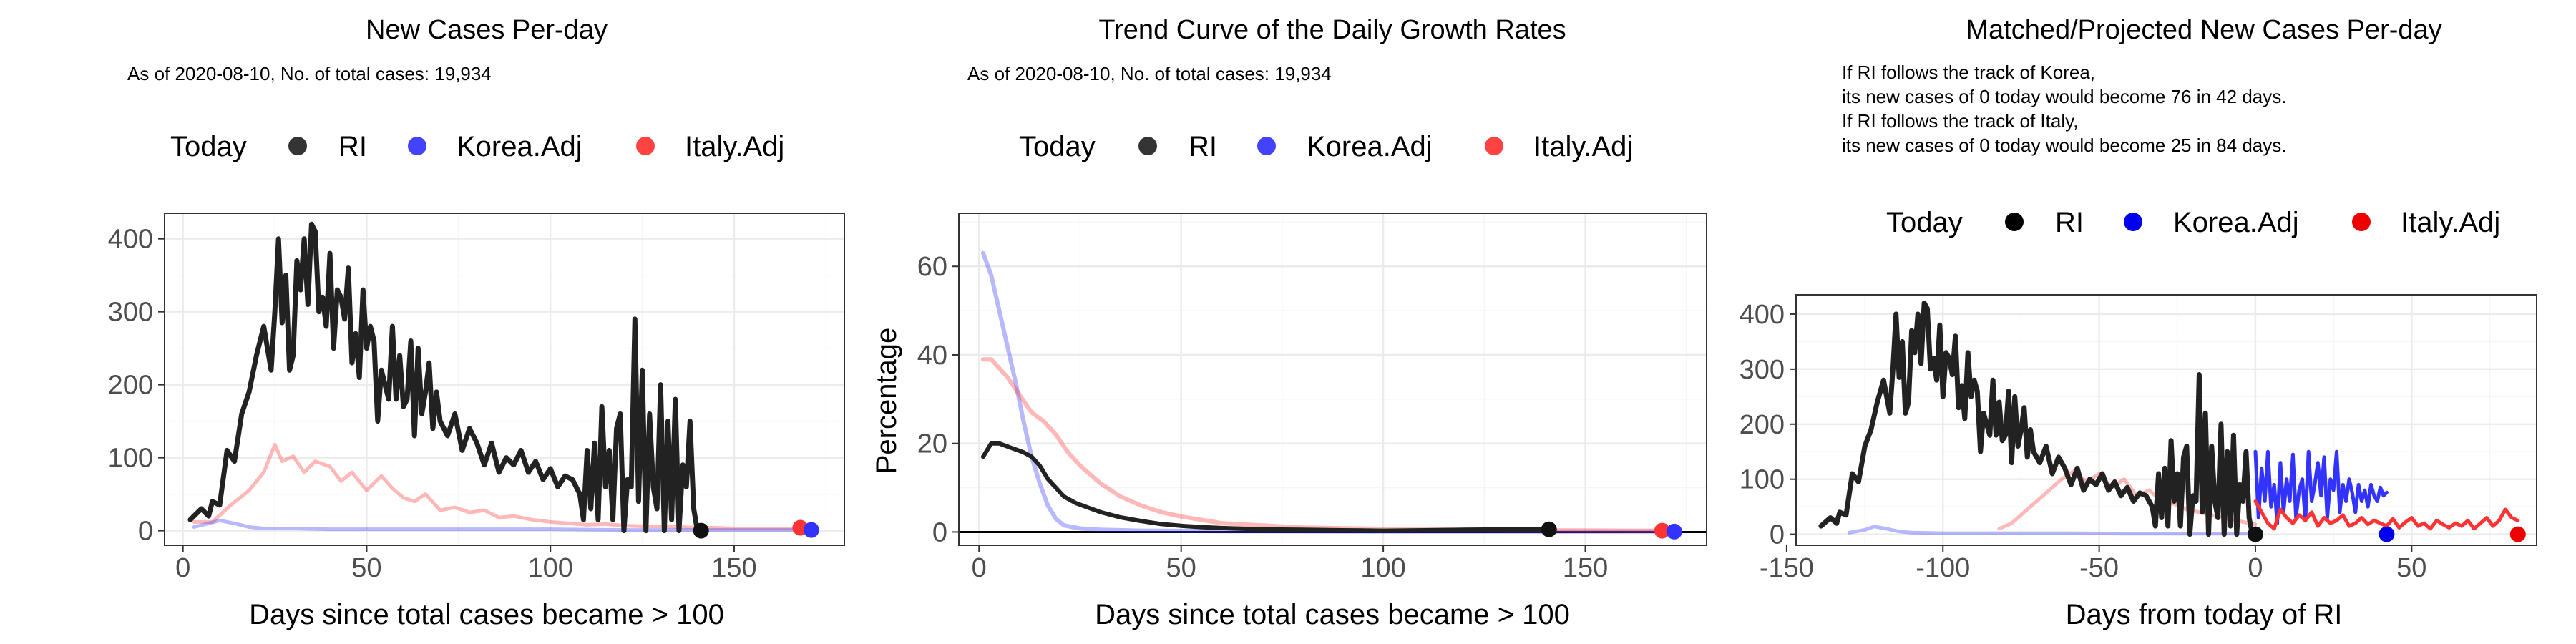 This screenshot has height=644, width=2576. I want to click on chart-title: Matched/Projected New Cases Per-day, so click(2203, 30).